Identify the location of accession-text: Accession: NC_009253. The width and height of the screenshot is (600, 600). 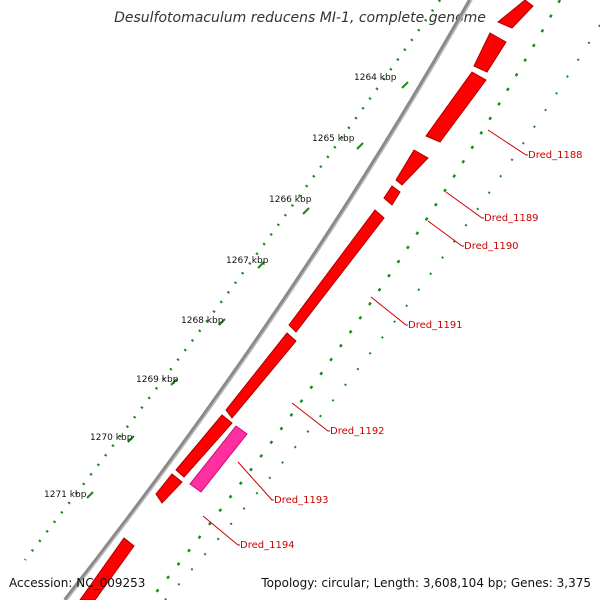
(77, 583).